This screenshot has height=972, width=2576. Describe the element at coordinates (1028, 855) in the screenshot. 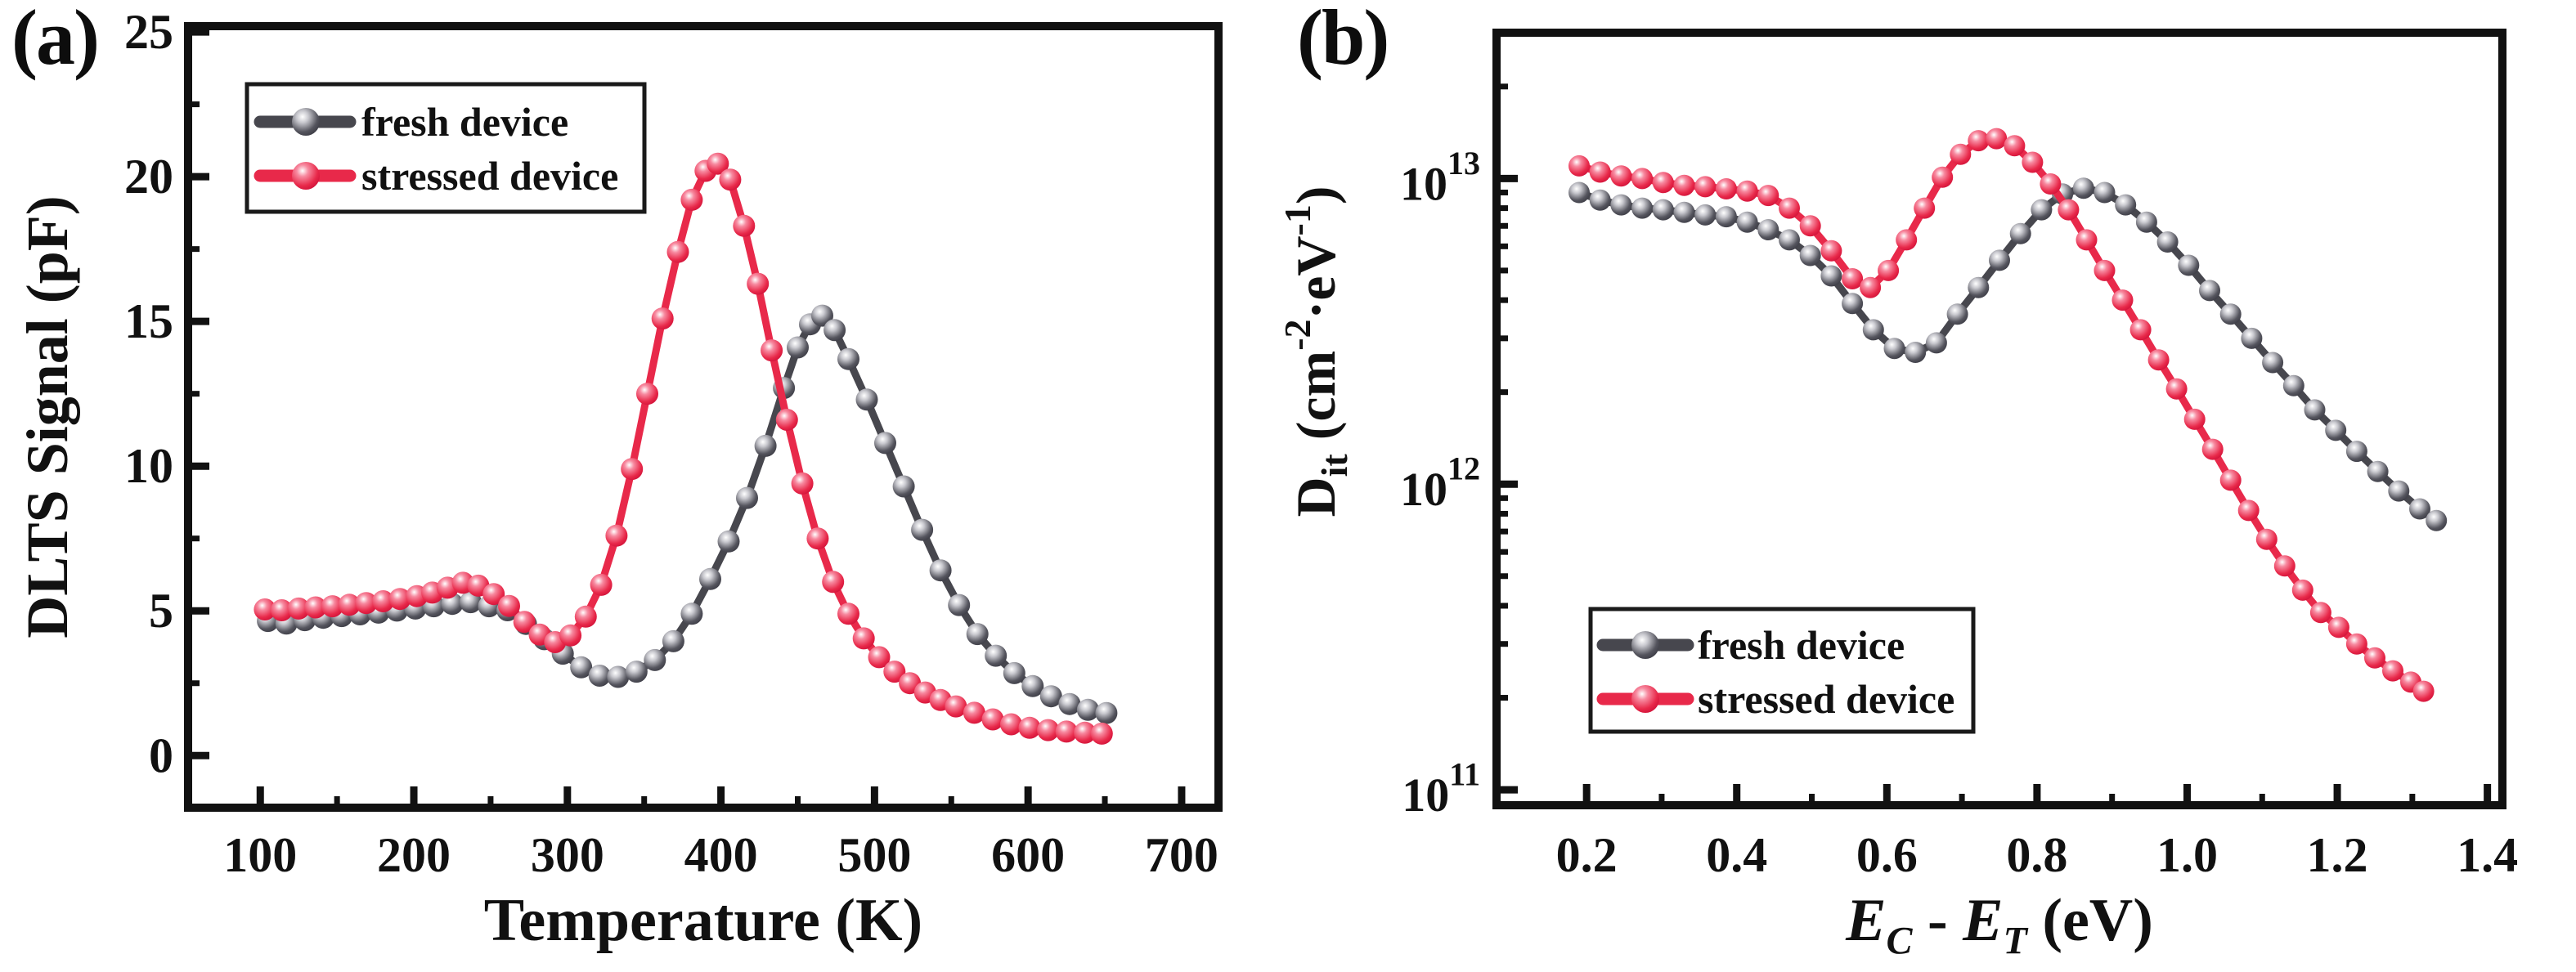

I see `x-tick-label: 600` at that location.